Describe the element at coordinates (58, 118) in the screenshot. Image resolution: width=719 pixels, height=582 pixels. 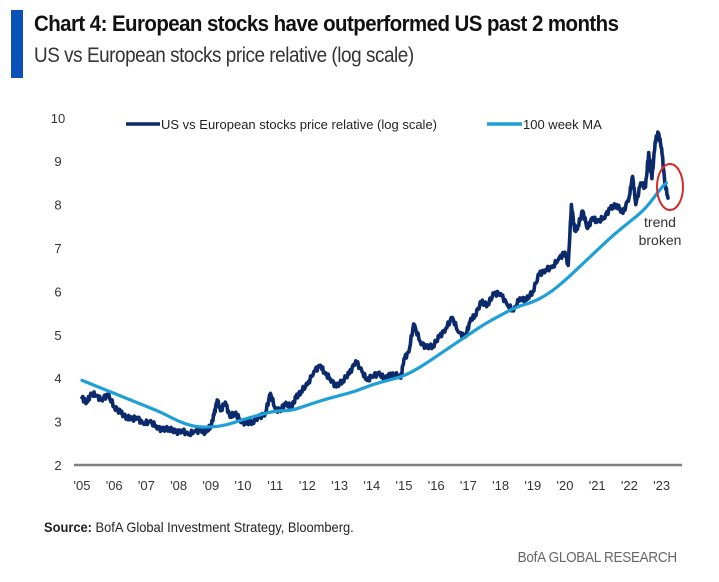
I see `y-tick-label: 10` at that location.